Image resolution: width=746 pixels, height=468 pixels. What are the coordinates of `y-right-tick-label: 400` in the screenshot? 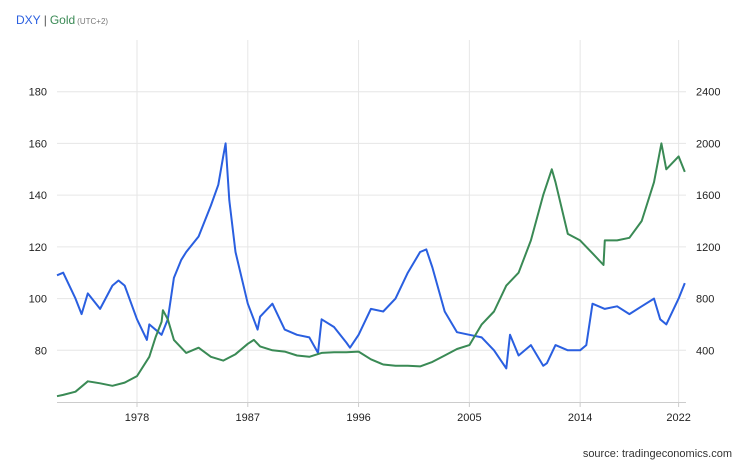 It's located at (705, 351).